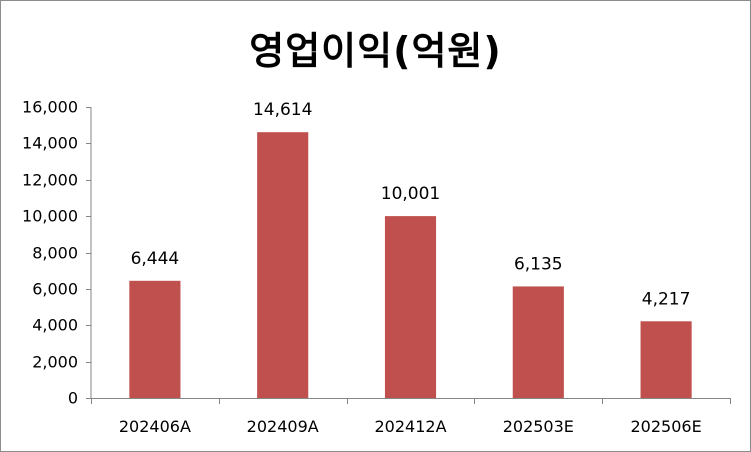 This screenshot has height=452, width=751. Describe the element at coordinates (282, 110) in the screenshot. I see `data-label: 14,614` at that location.